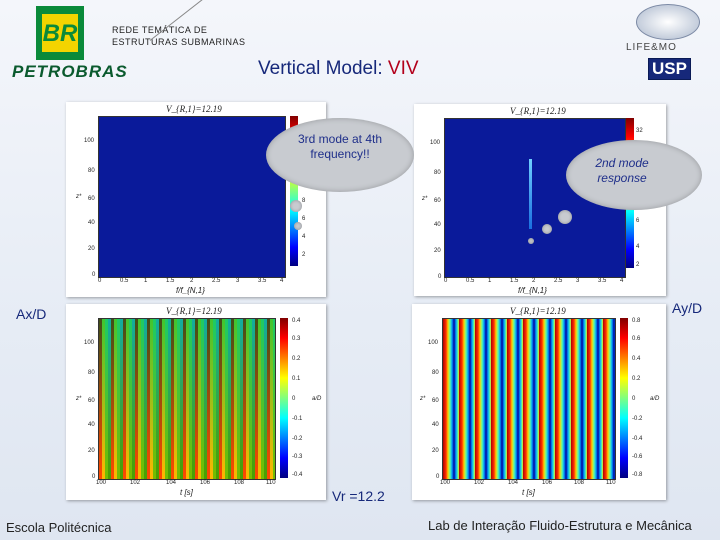 Image resolution: width=720 pixels, height=540 pixels. What do you see at coordinates (358, 496) in the screenshot?
I see `vr-label: Vr =12.2` at bounding box center [358, 496].